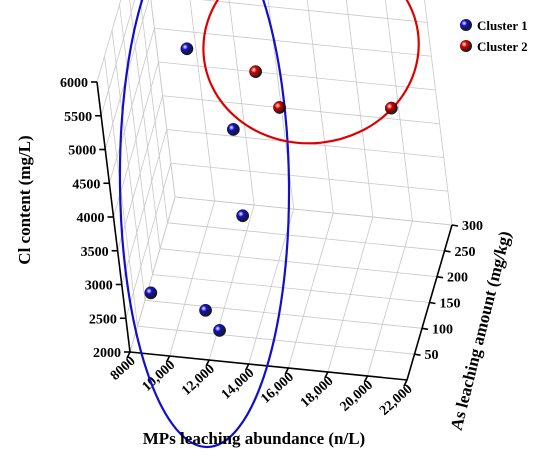 The width and height of the screenshot is (550, 462). Describe the element at coordinates (254, 438) in the screenshot. I see `x-axis-label: MPs leaching abundance (n/L)` at that location.